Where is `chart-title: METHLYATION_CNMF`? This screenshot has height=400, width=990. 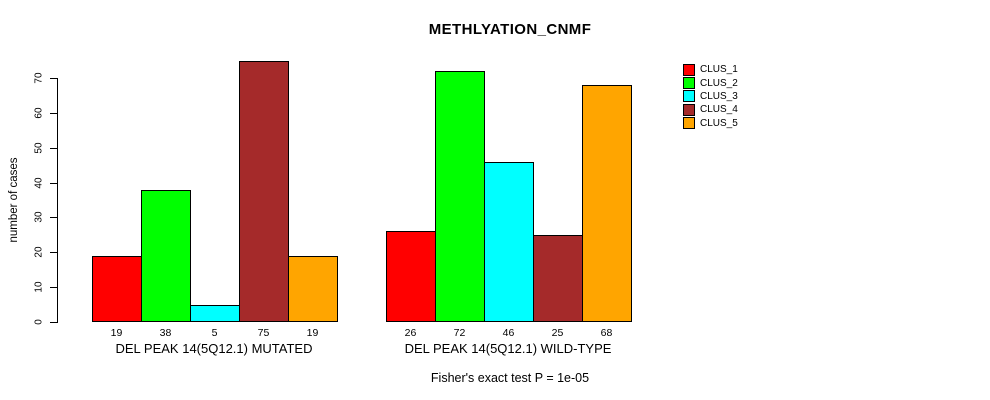 chart-title: METHLYATION_CNMF is located at coordinates (510, 29).